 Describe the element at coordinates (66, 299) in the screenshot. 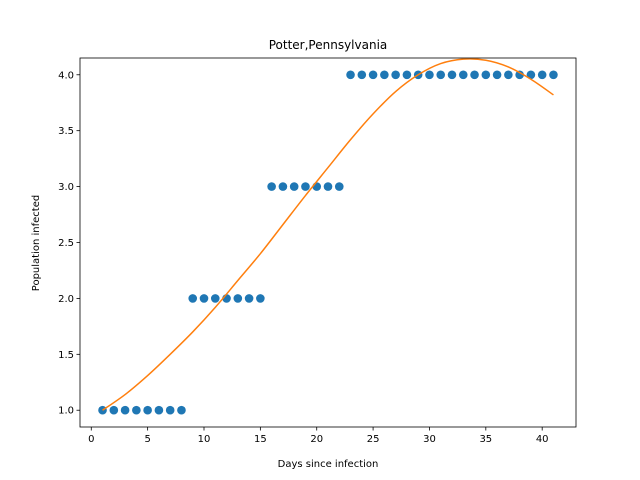

I see `y-tick-label: 2.0` at that location.